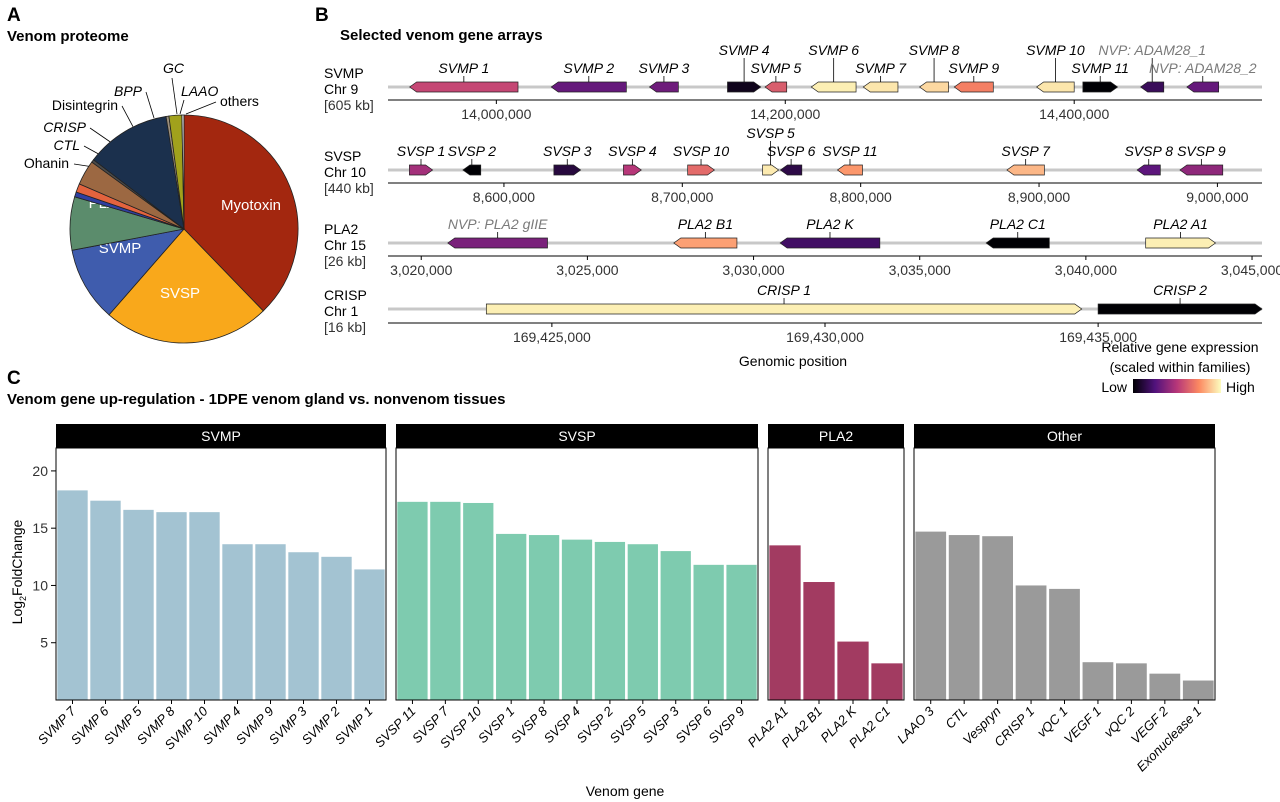  Describe the element at coordinates (463, 68) in the screenshot. I see `gene-label: SVMP 1` at that location.